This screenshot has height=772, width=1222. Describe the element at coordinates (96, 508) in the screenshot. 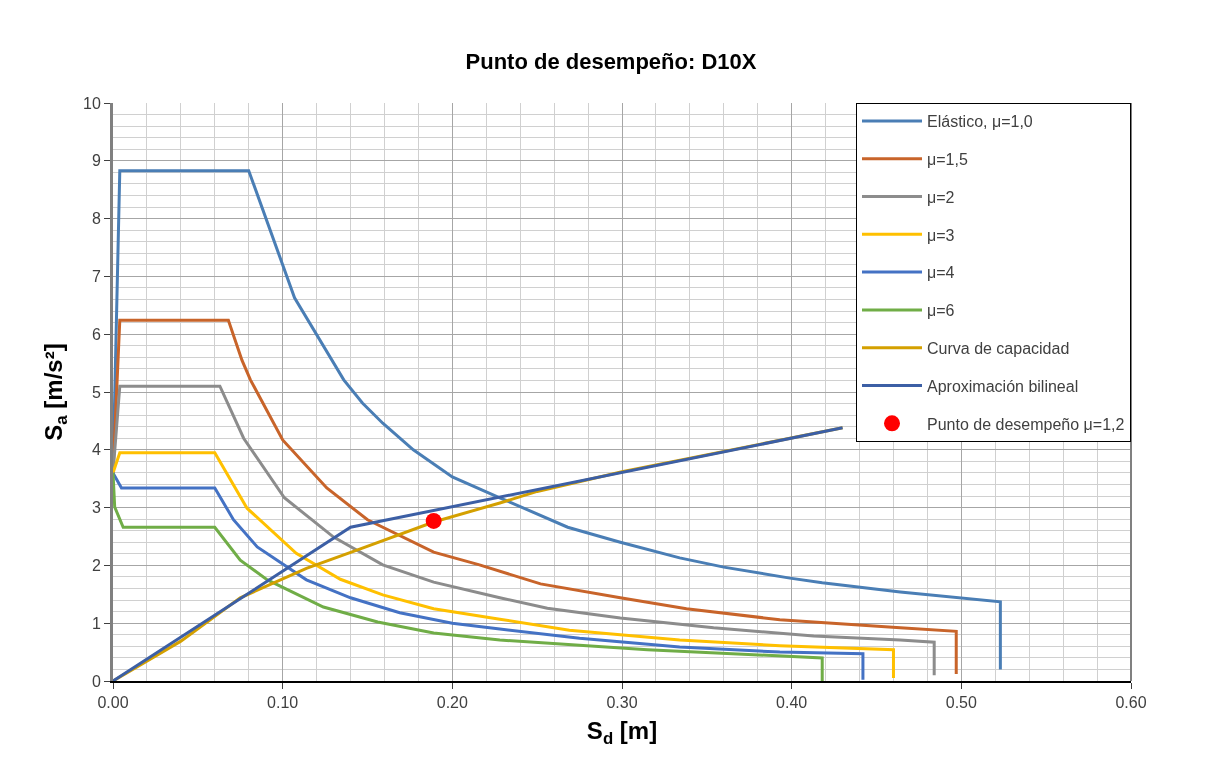

I see `y-tick-label: 3` at that location.